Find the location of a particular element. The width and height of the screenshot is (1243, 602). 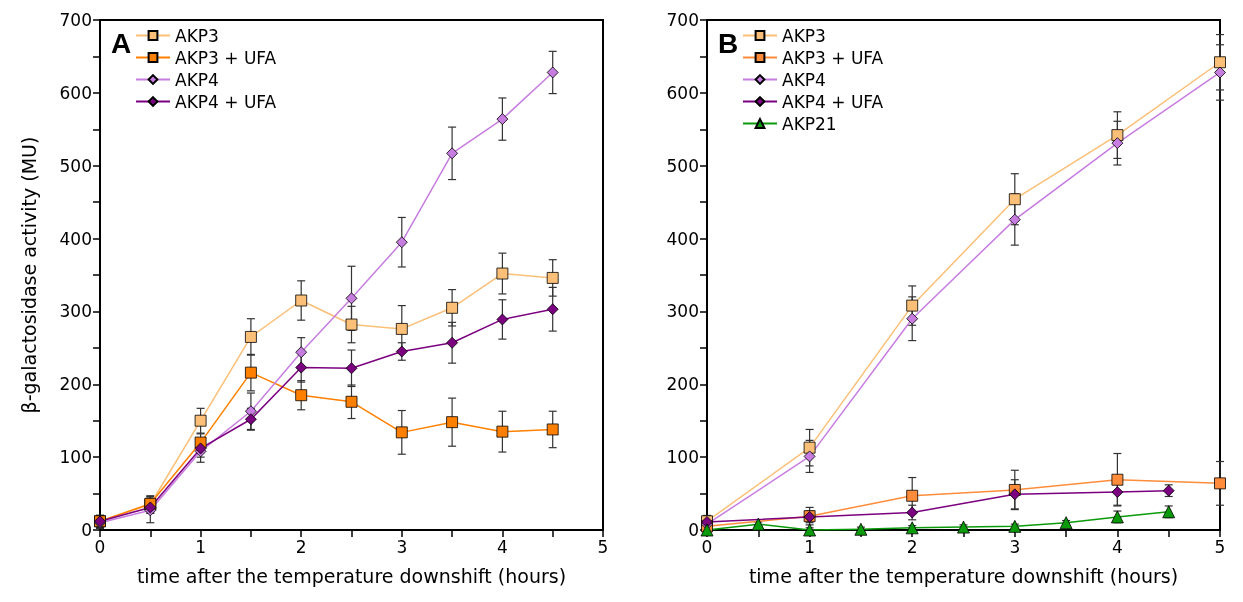

chart-title: A is located at coordinates (121, 43).